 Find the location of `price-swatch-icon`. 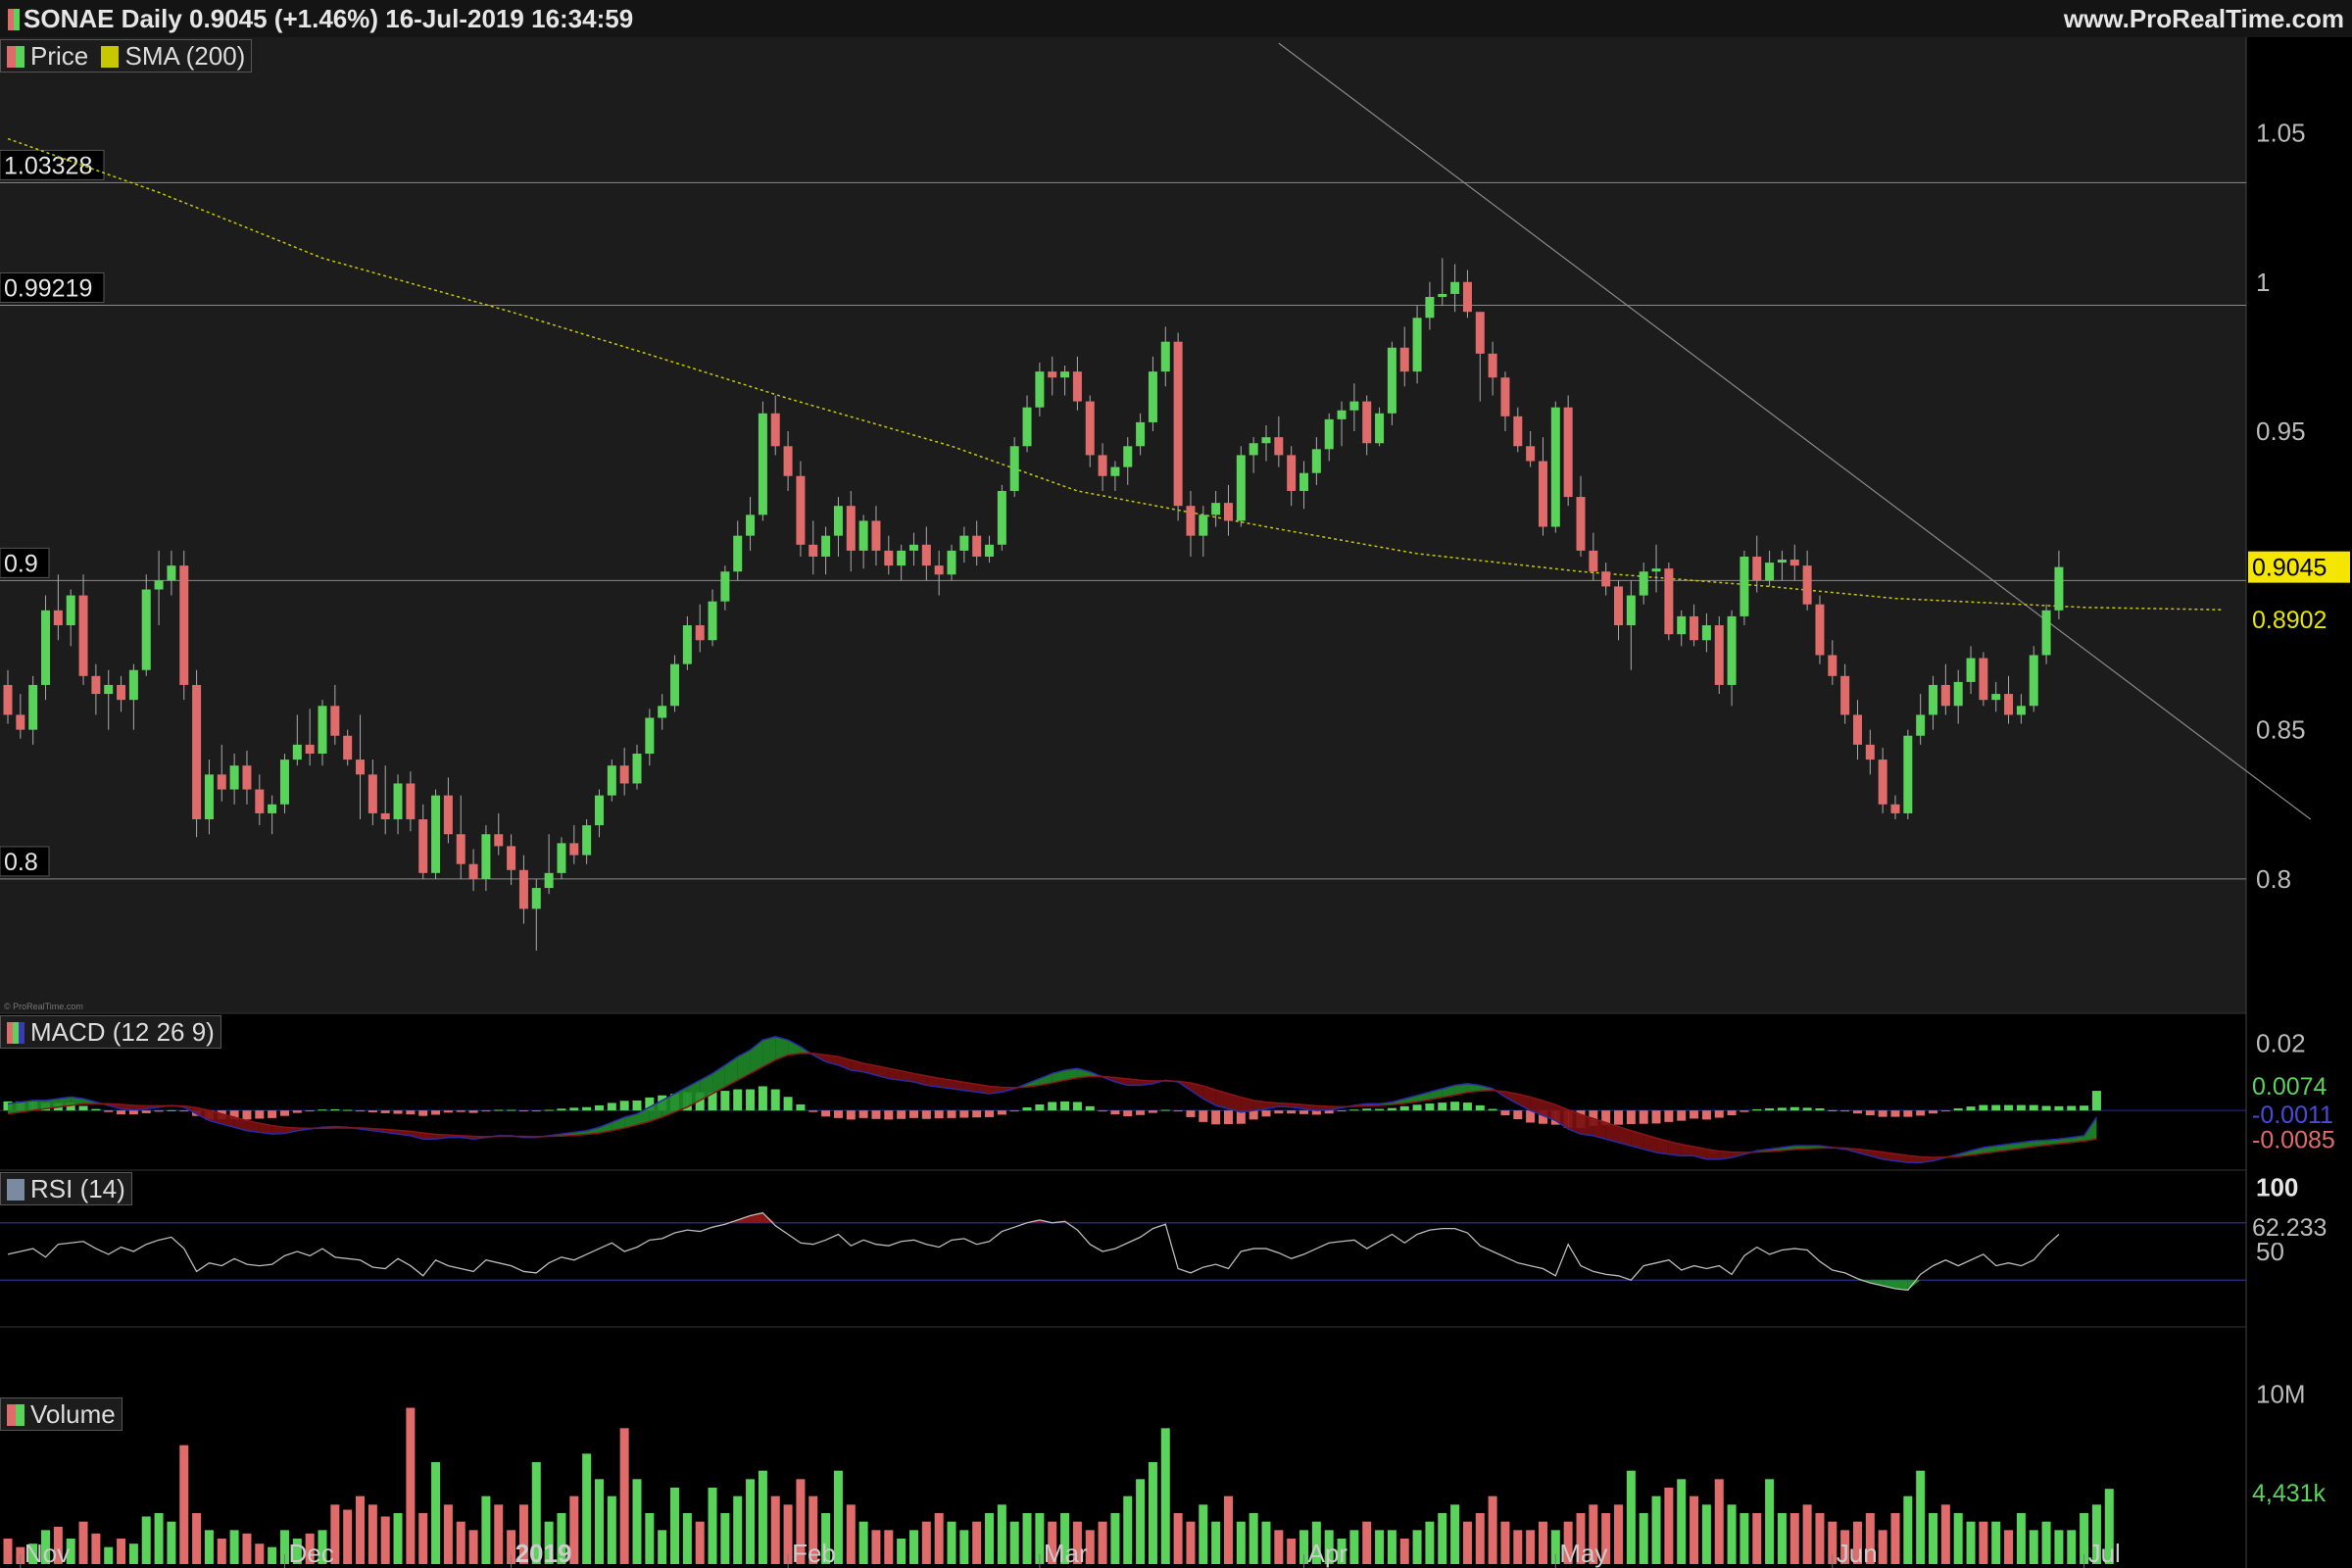

price-swatch-icon is located at coordinates (15, 57).